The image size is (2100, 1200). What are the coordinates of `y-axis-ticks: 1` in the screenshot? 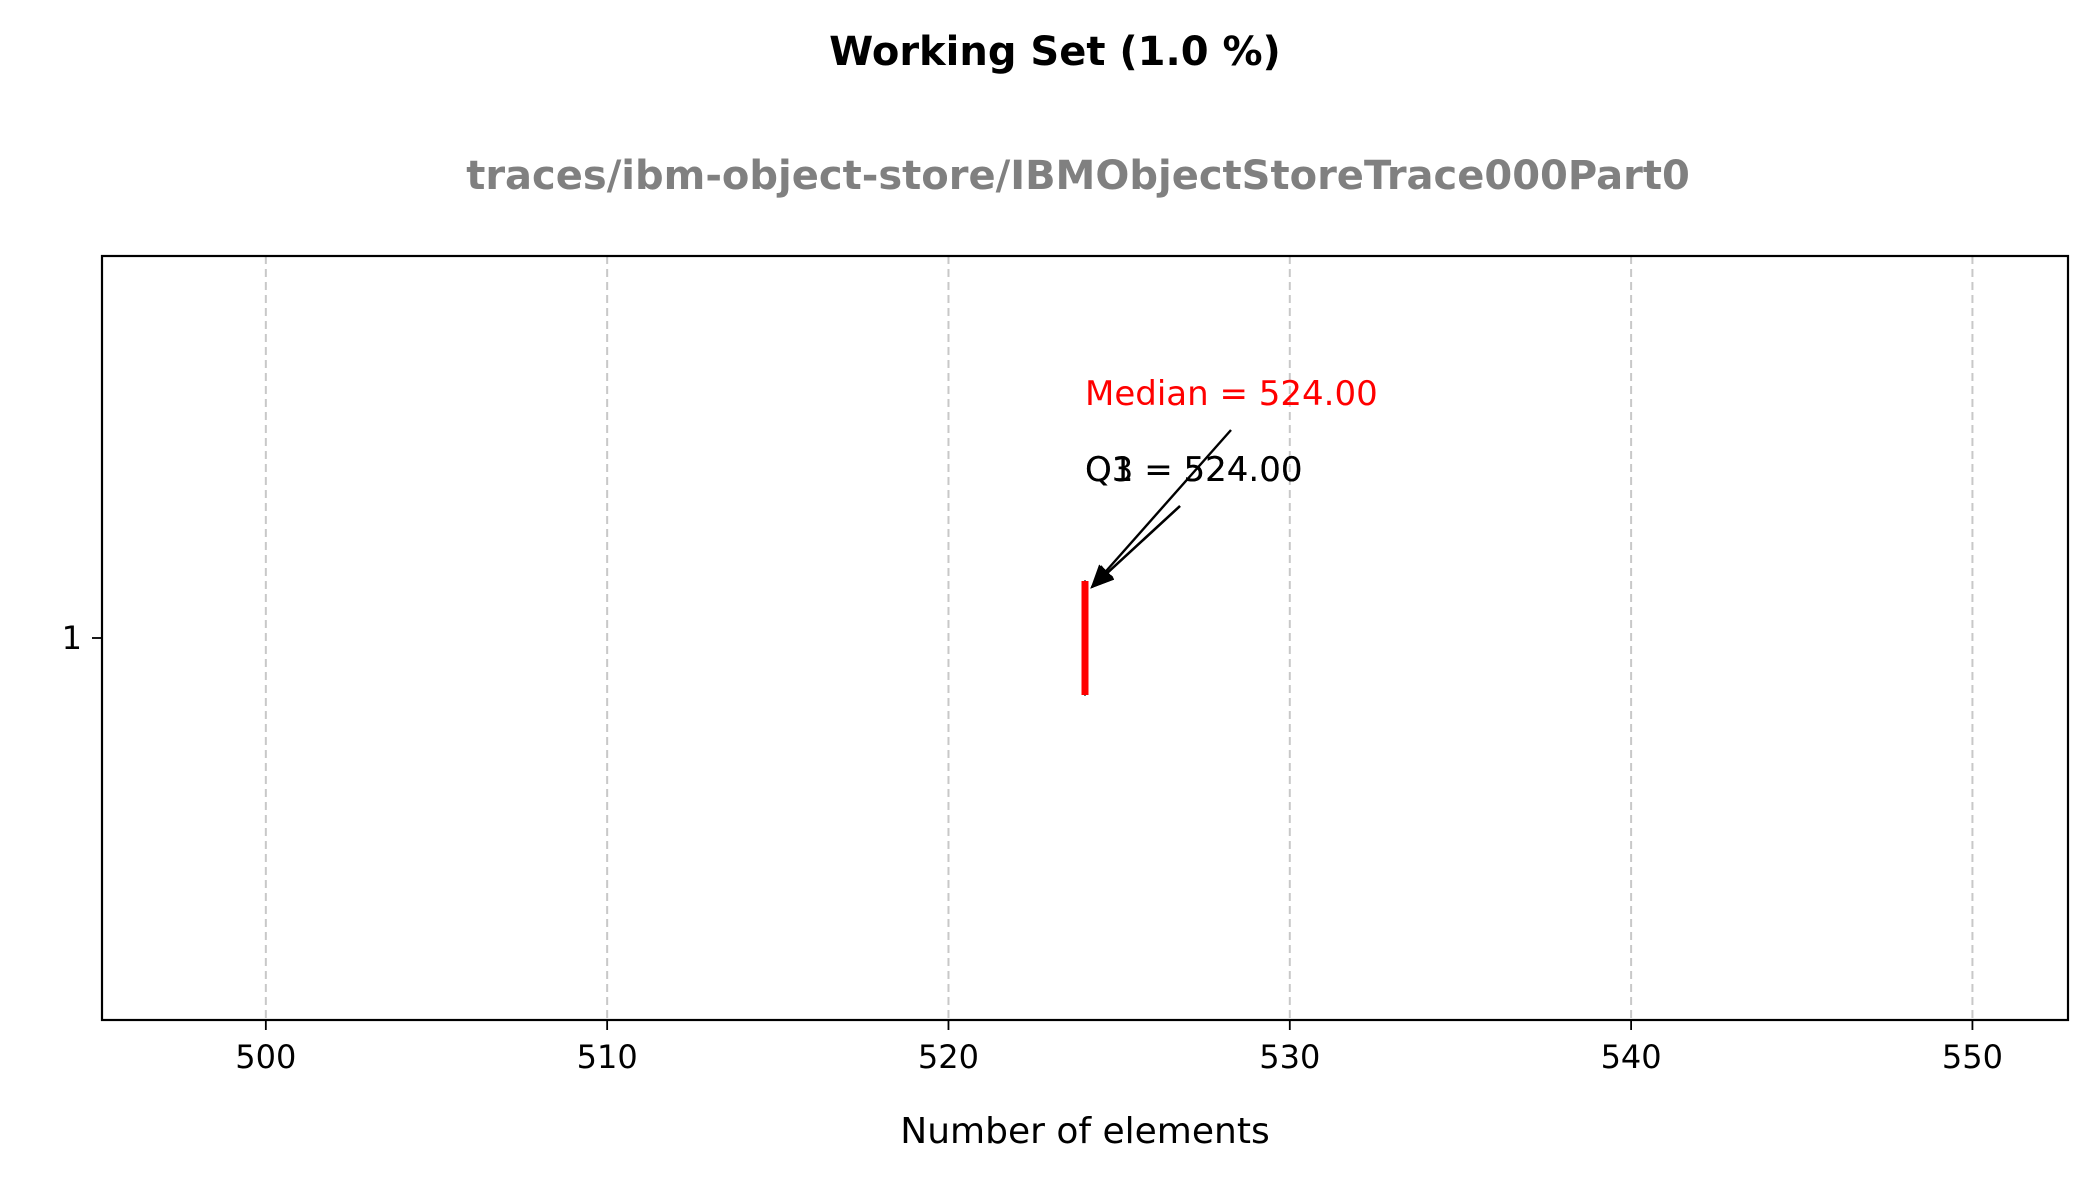 It's located at (82, 638).